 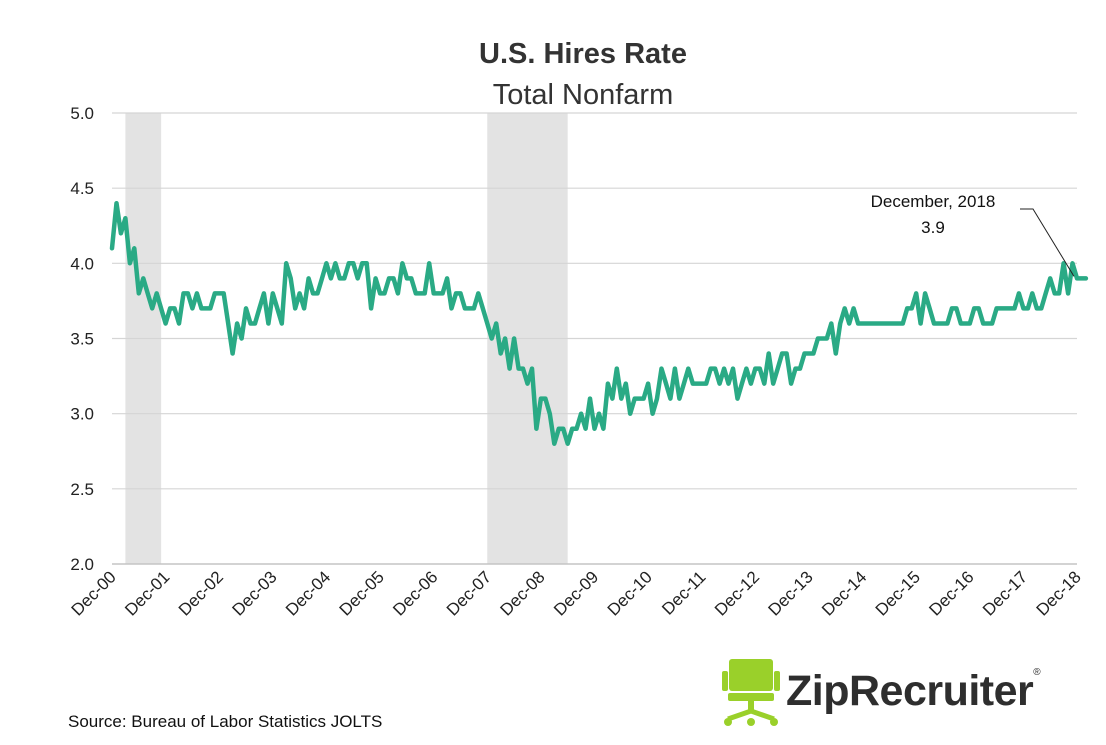 I want to click on y-tick-label: 2.5, so click(x=82, y=489).